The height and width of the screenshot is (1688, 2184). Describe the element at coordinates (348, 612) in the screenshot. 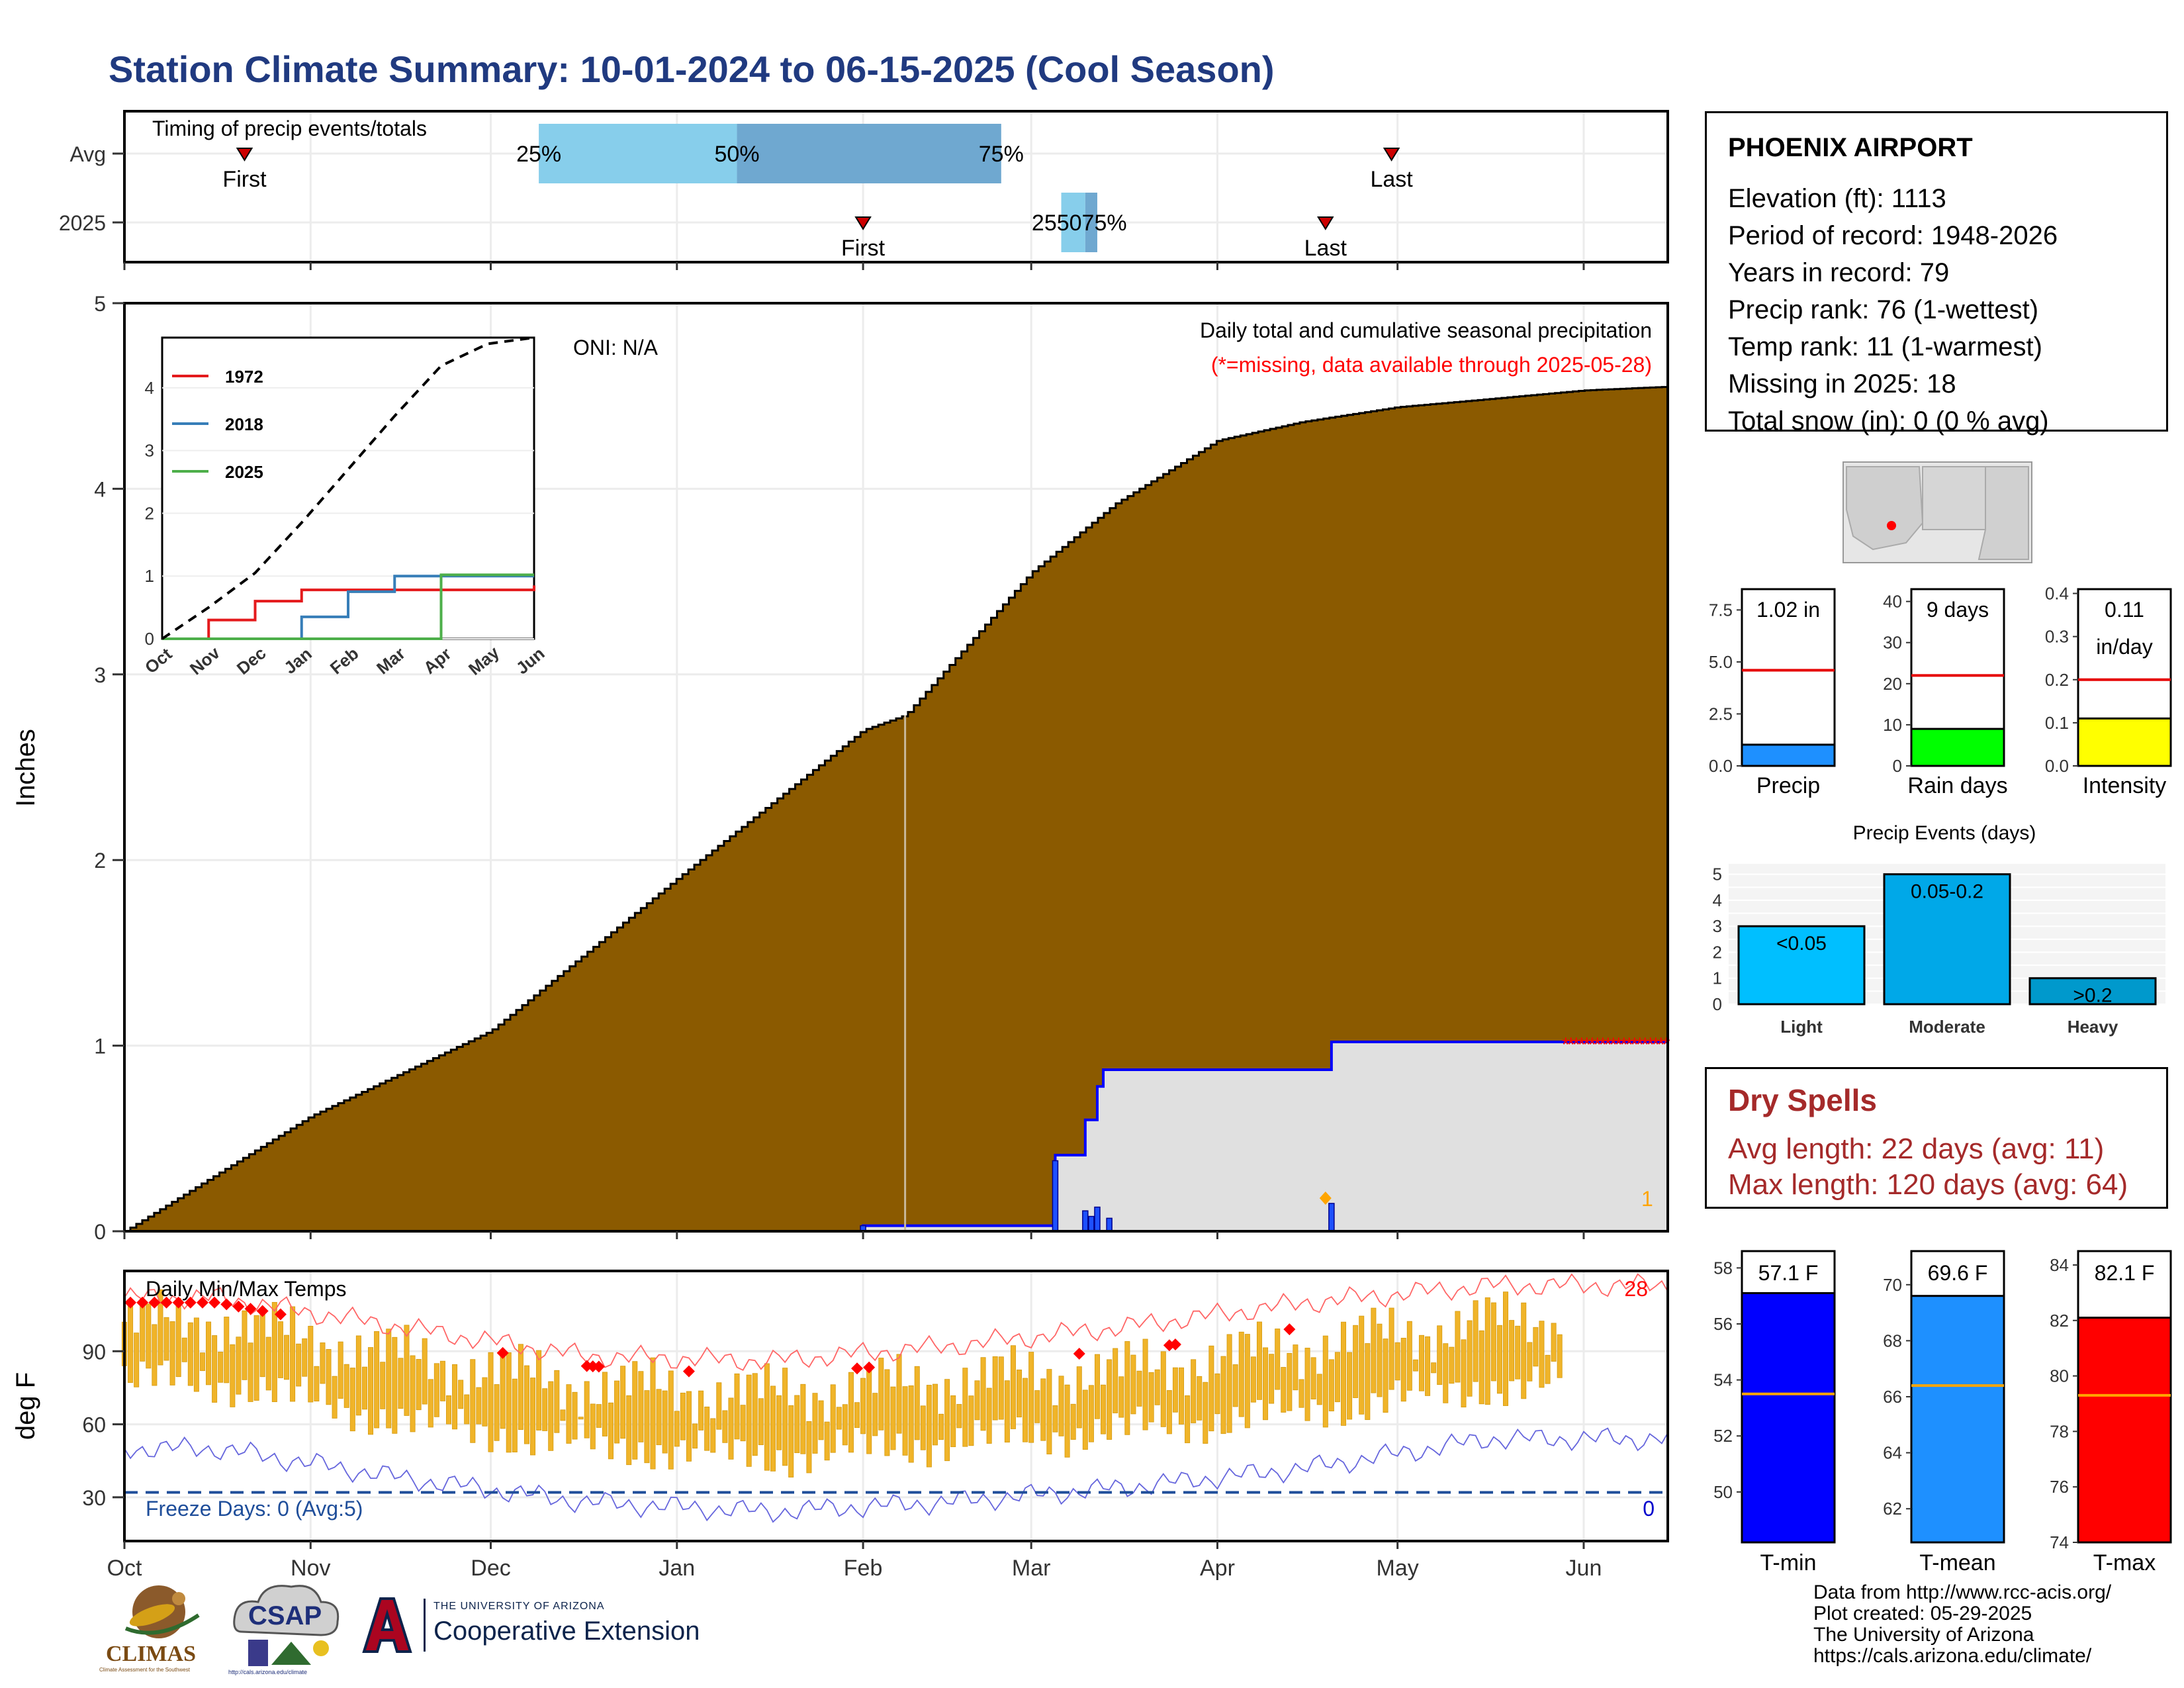

I see `inset-series-line` at that location.